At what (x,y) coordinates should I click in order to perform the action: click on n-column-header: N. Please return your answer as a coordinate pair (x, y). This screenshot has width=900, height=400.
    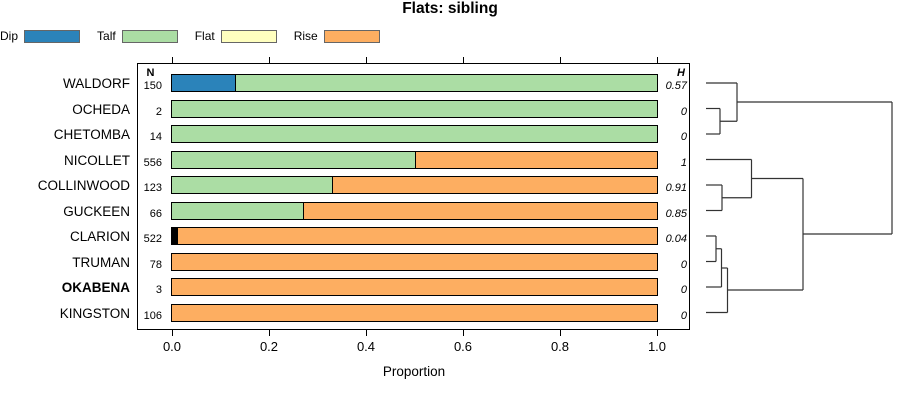
    Looking at the image, I should click on (150, 73).